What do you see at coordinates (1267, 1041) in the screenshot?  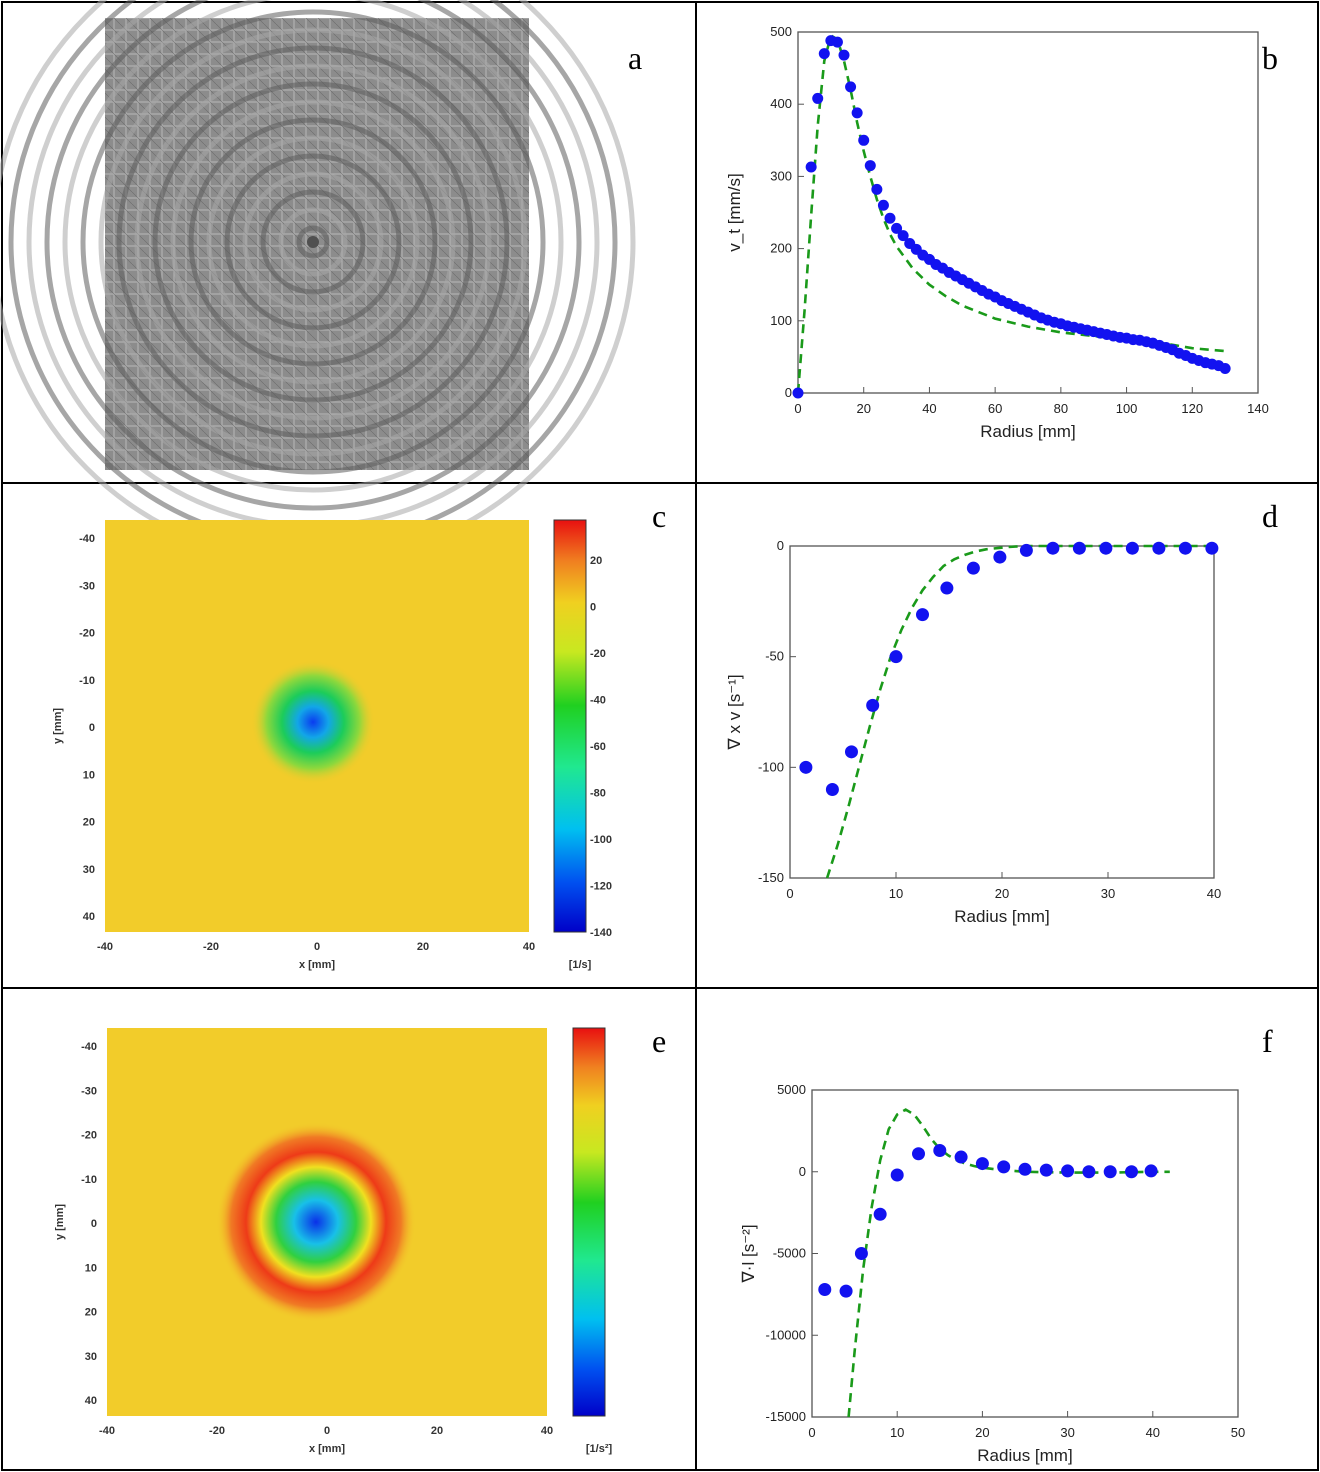 I see `panel-label-f: f` at bounding box center [1267, 1041].